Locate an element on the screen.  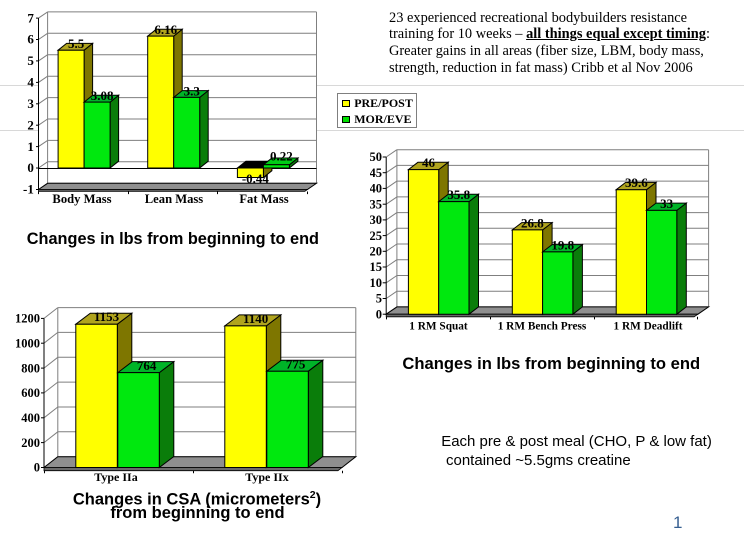
svg-text: 3.08 is located at coordinates (102, 95).